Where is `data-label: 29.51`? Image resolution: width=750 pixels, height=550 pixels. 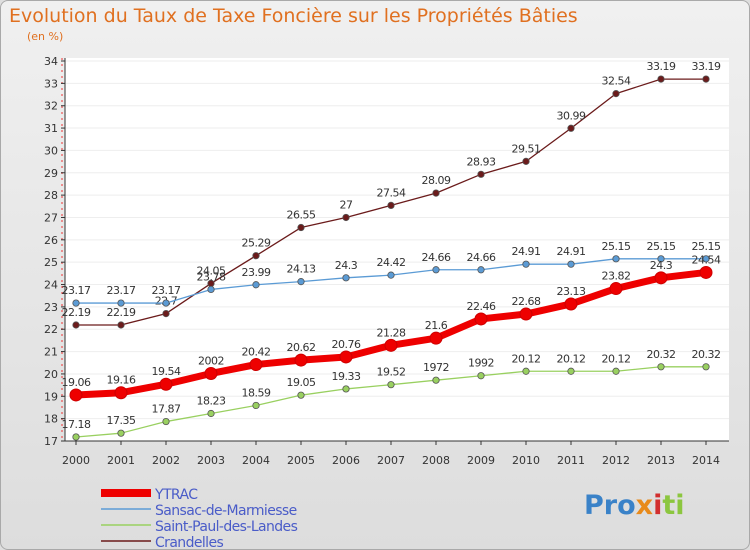 data-label: 29.51 is located at coordinates (526, 148).